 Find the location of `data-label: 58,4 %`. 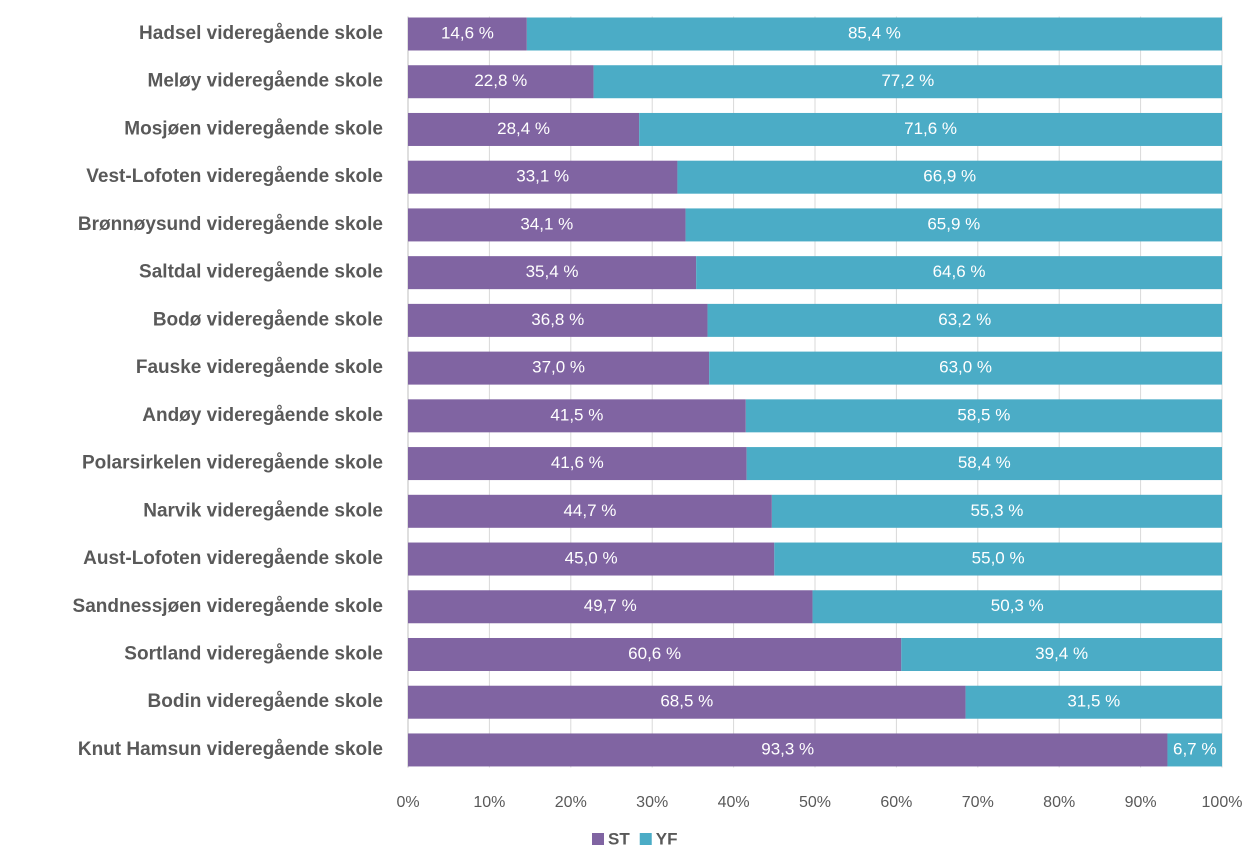

data-label: 58,4 % is located at coordinates (984, 462).